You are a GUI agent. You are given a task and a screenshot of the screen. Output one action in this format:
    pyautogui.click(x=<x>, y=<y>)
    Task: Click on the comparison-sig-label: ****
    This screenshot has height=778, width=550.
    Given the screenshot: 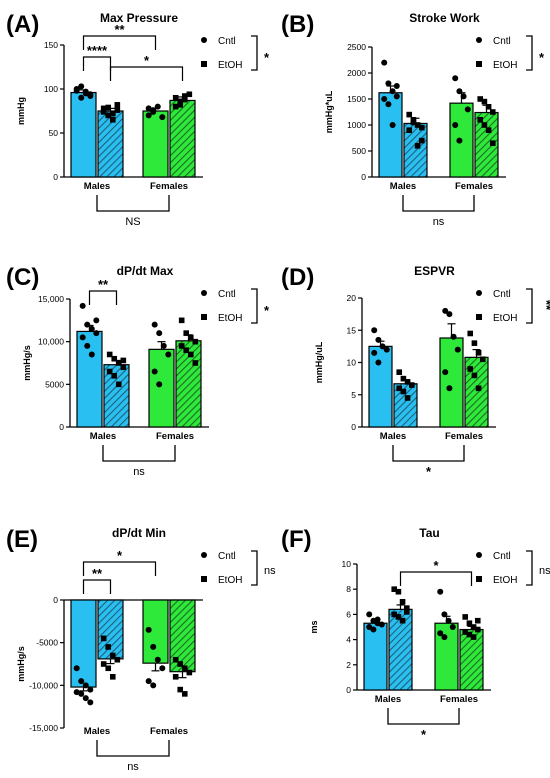 What is the action you would take?
    pyautogui.click(x=97, y=50)
    